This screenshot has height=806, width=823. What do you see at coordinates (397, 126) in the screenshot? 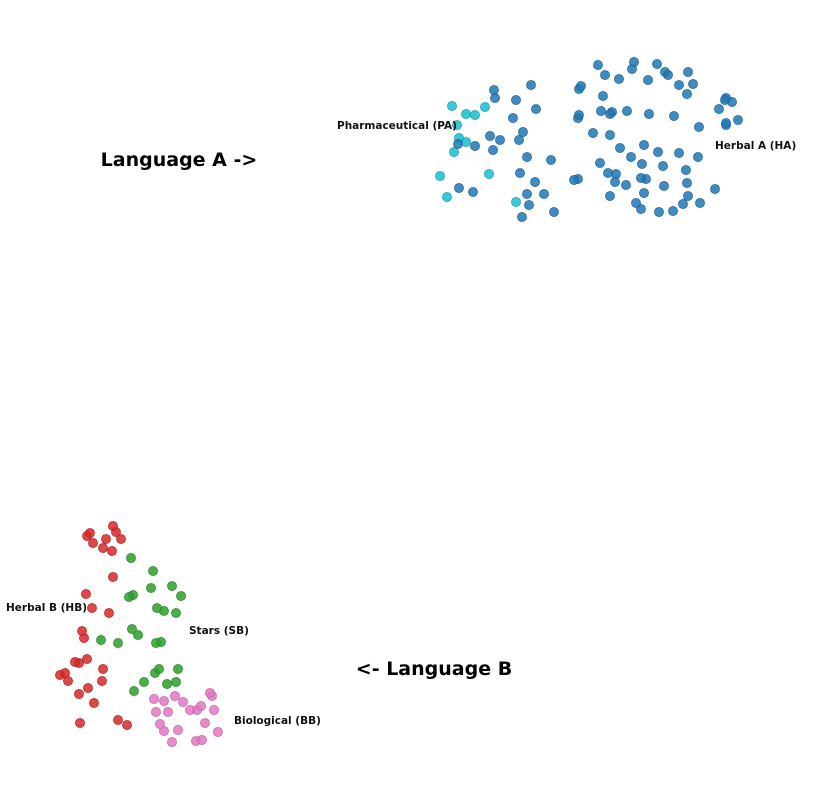
I see `cluster-label-pharmaceutical: Pharmaceutical (PA)` at bounding box center [397, 126].